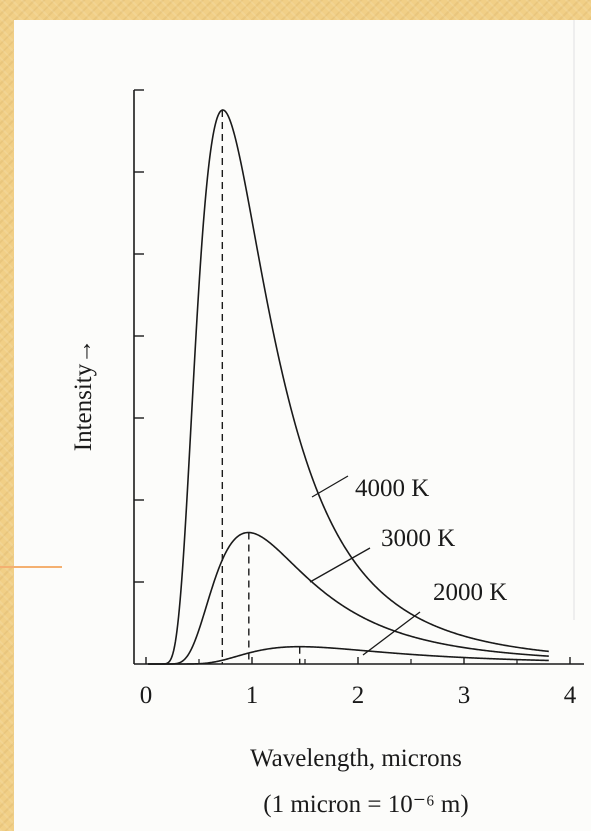  I want to click on series-label-2000k: 2000 K, so click(470, 592).